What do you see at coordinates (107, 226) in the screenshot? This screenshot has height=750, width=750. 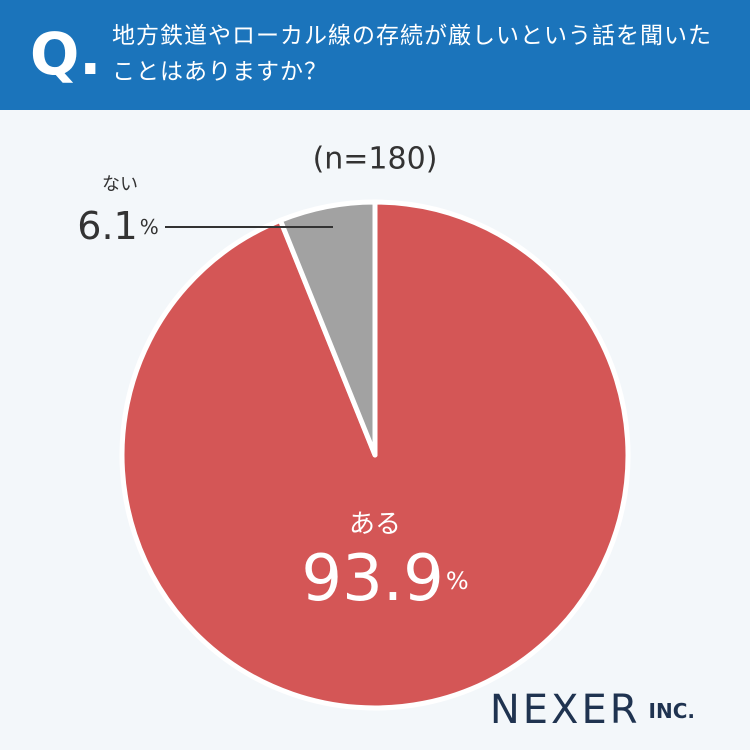 I see `value-number: 6.1` at bounding box center [107, 226].